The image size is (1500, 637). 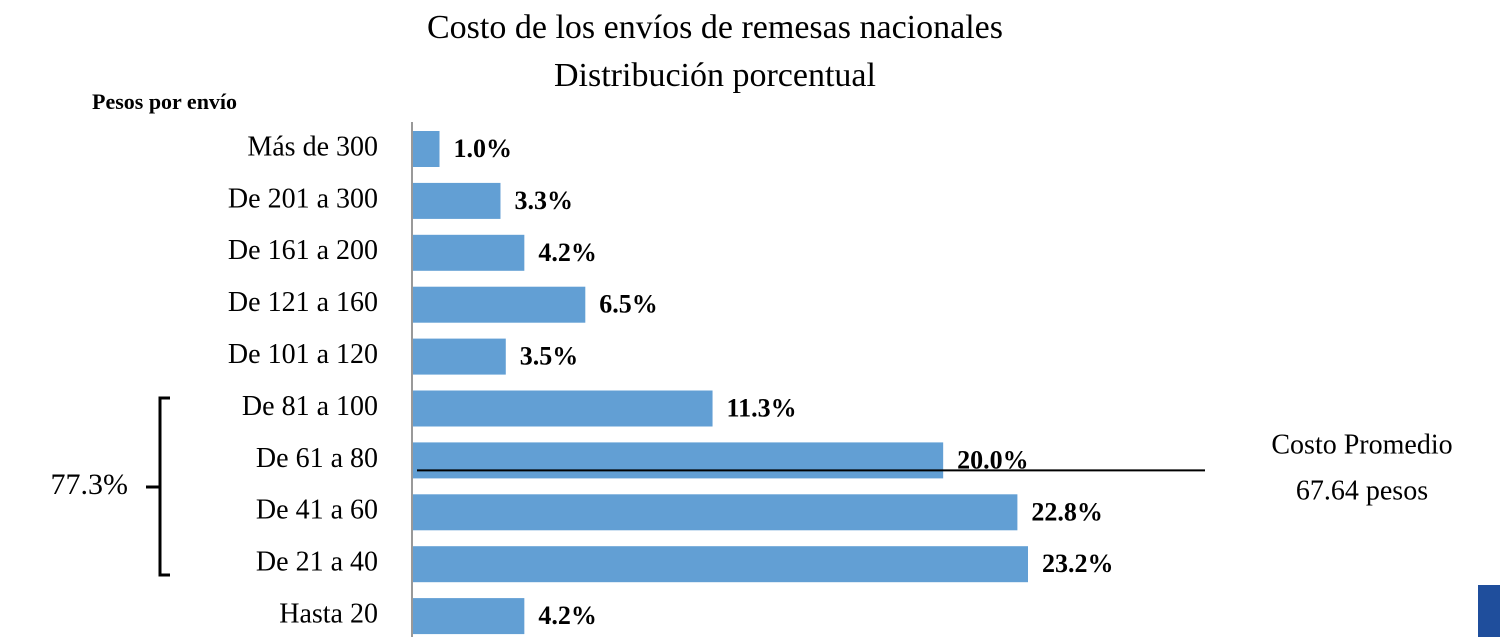 What do you see at coordinates (549, 356) in the screenshot?
I see `data-label: 3.5%` at bounding box center [549, 356].